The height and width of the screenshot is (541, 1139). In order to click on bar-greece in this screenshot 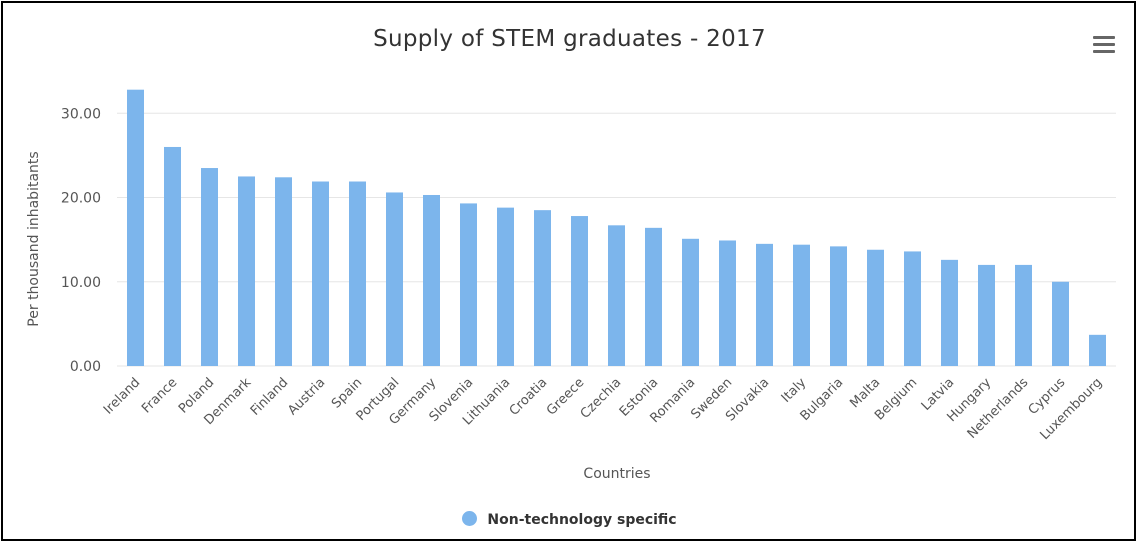, I will do `click(579, 291)`.